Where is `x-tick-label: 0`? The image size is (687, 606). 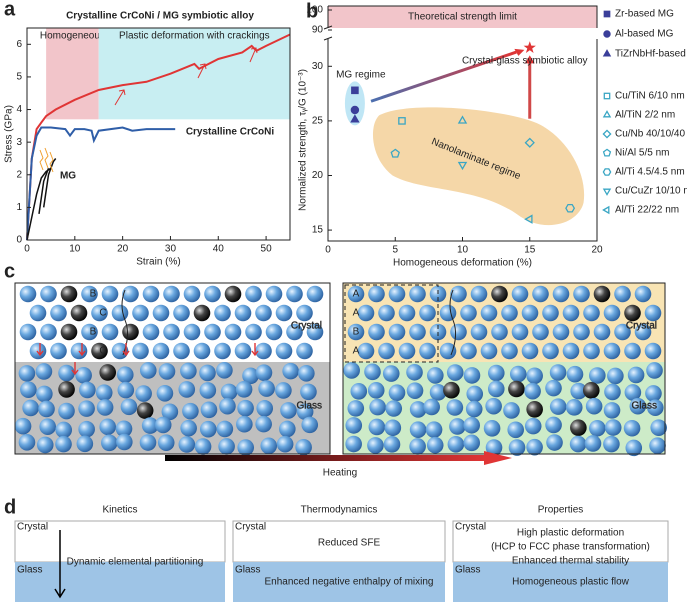
x-tick-label: 0 is located at coordinates (328, 250).